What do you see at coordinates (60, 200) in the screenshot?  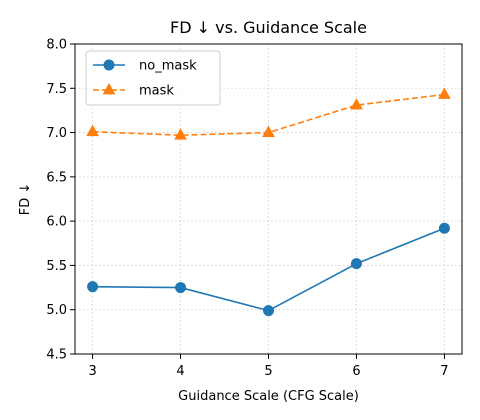 I see `y-axis: 4.5 5.0 5.5 6.0 6.5 7.0 7.5 8.0` at bounding box center [60, 200].